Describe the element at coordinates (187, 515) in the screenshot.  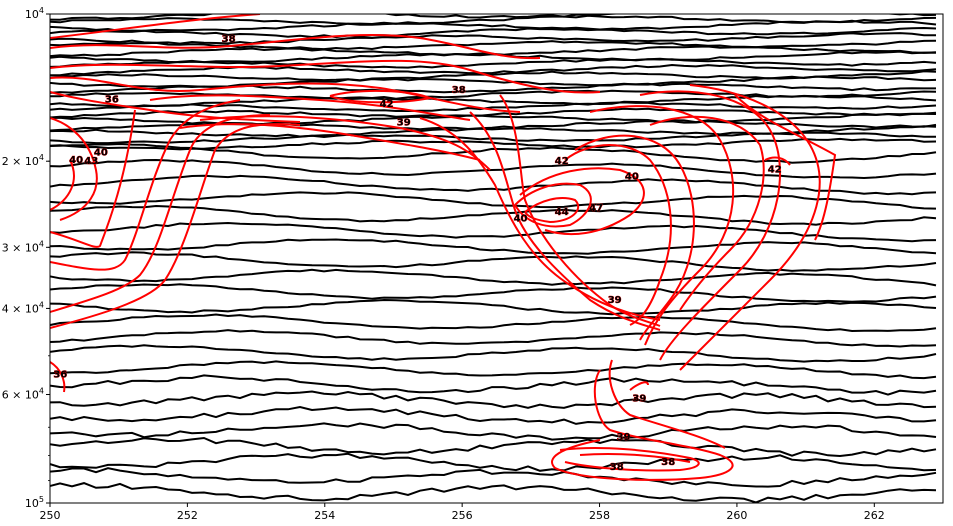
I see `x-tick-label: 252` at that location.